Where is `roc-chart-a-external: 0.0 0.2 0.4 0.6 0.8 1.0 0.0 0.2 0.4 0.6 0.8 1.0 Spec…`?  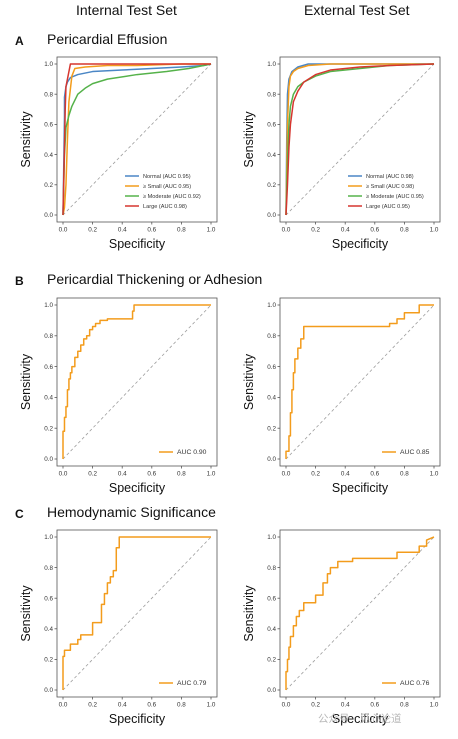 roc-chart-a-external: 0.0 0.2 0.4 0.6 0.8 1.0 0.0 0.2 0.4 0.6 0.8 1.0 Spec… is located at coordinates (341, 153).